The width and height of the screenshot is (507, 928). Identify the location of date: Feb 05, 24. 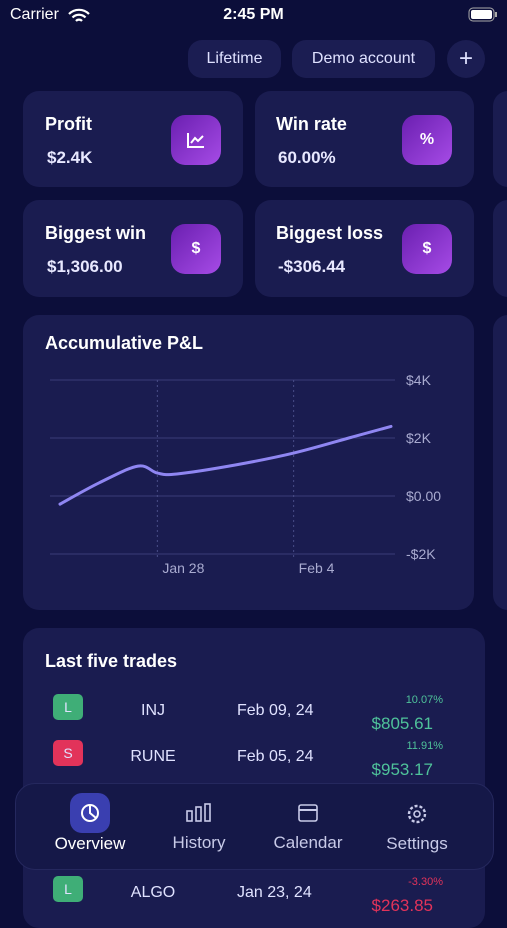
(275, 756).